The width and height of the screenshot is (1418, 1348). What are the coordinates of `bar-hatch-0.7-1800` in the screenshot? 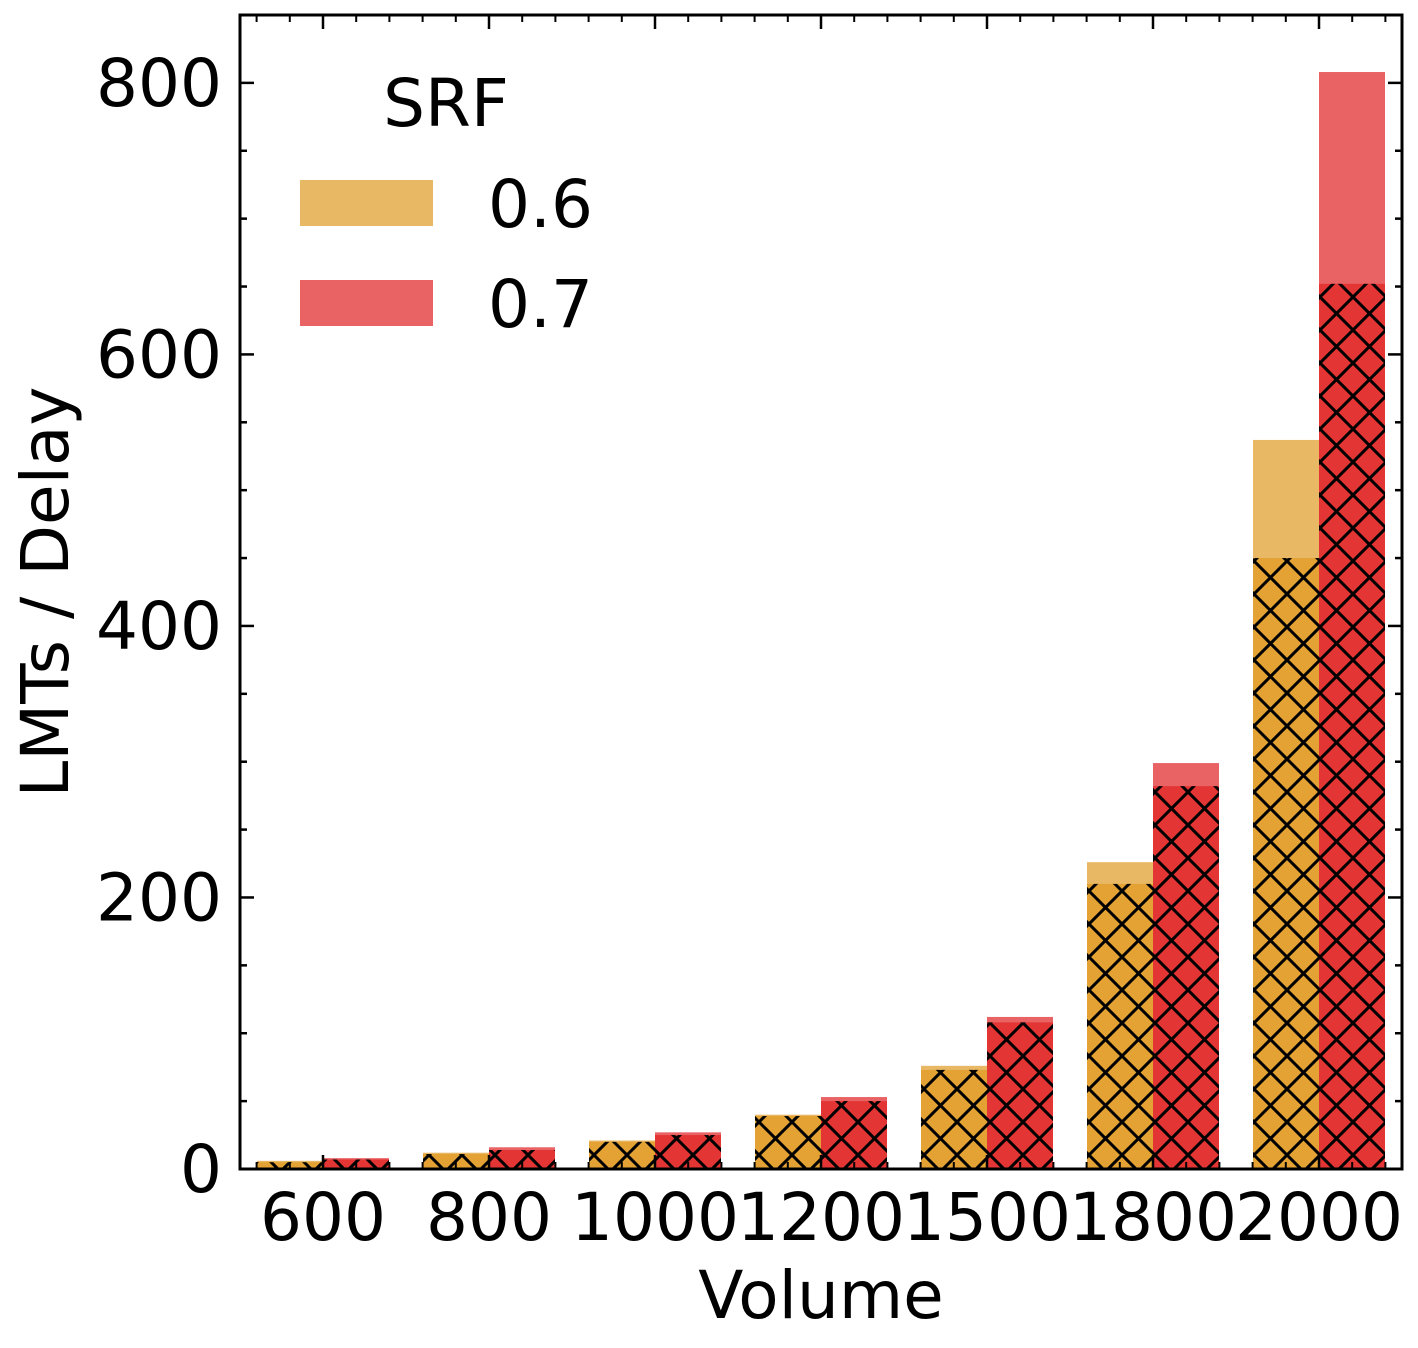 It's located at (1186, 977).